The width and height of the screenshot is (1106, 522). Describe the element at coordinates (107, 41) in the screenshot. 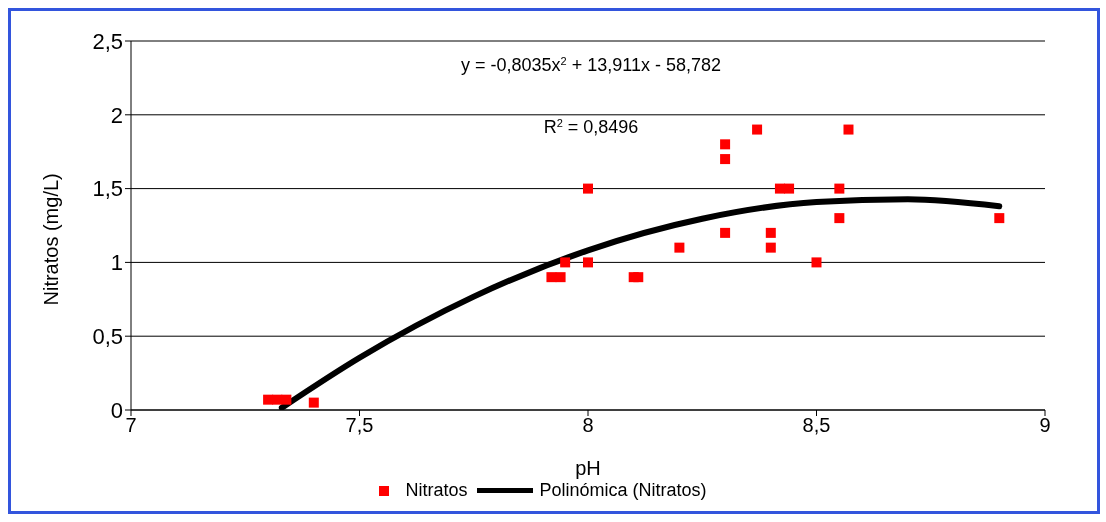

I see `y-tick-label: 2,5` at that location.